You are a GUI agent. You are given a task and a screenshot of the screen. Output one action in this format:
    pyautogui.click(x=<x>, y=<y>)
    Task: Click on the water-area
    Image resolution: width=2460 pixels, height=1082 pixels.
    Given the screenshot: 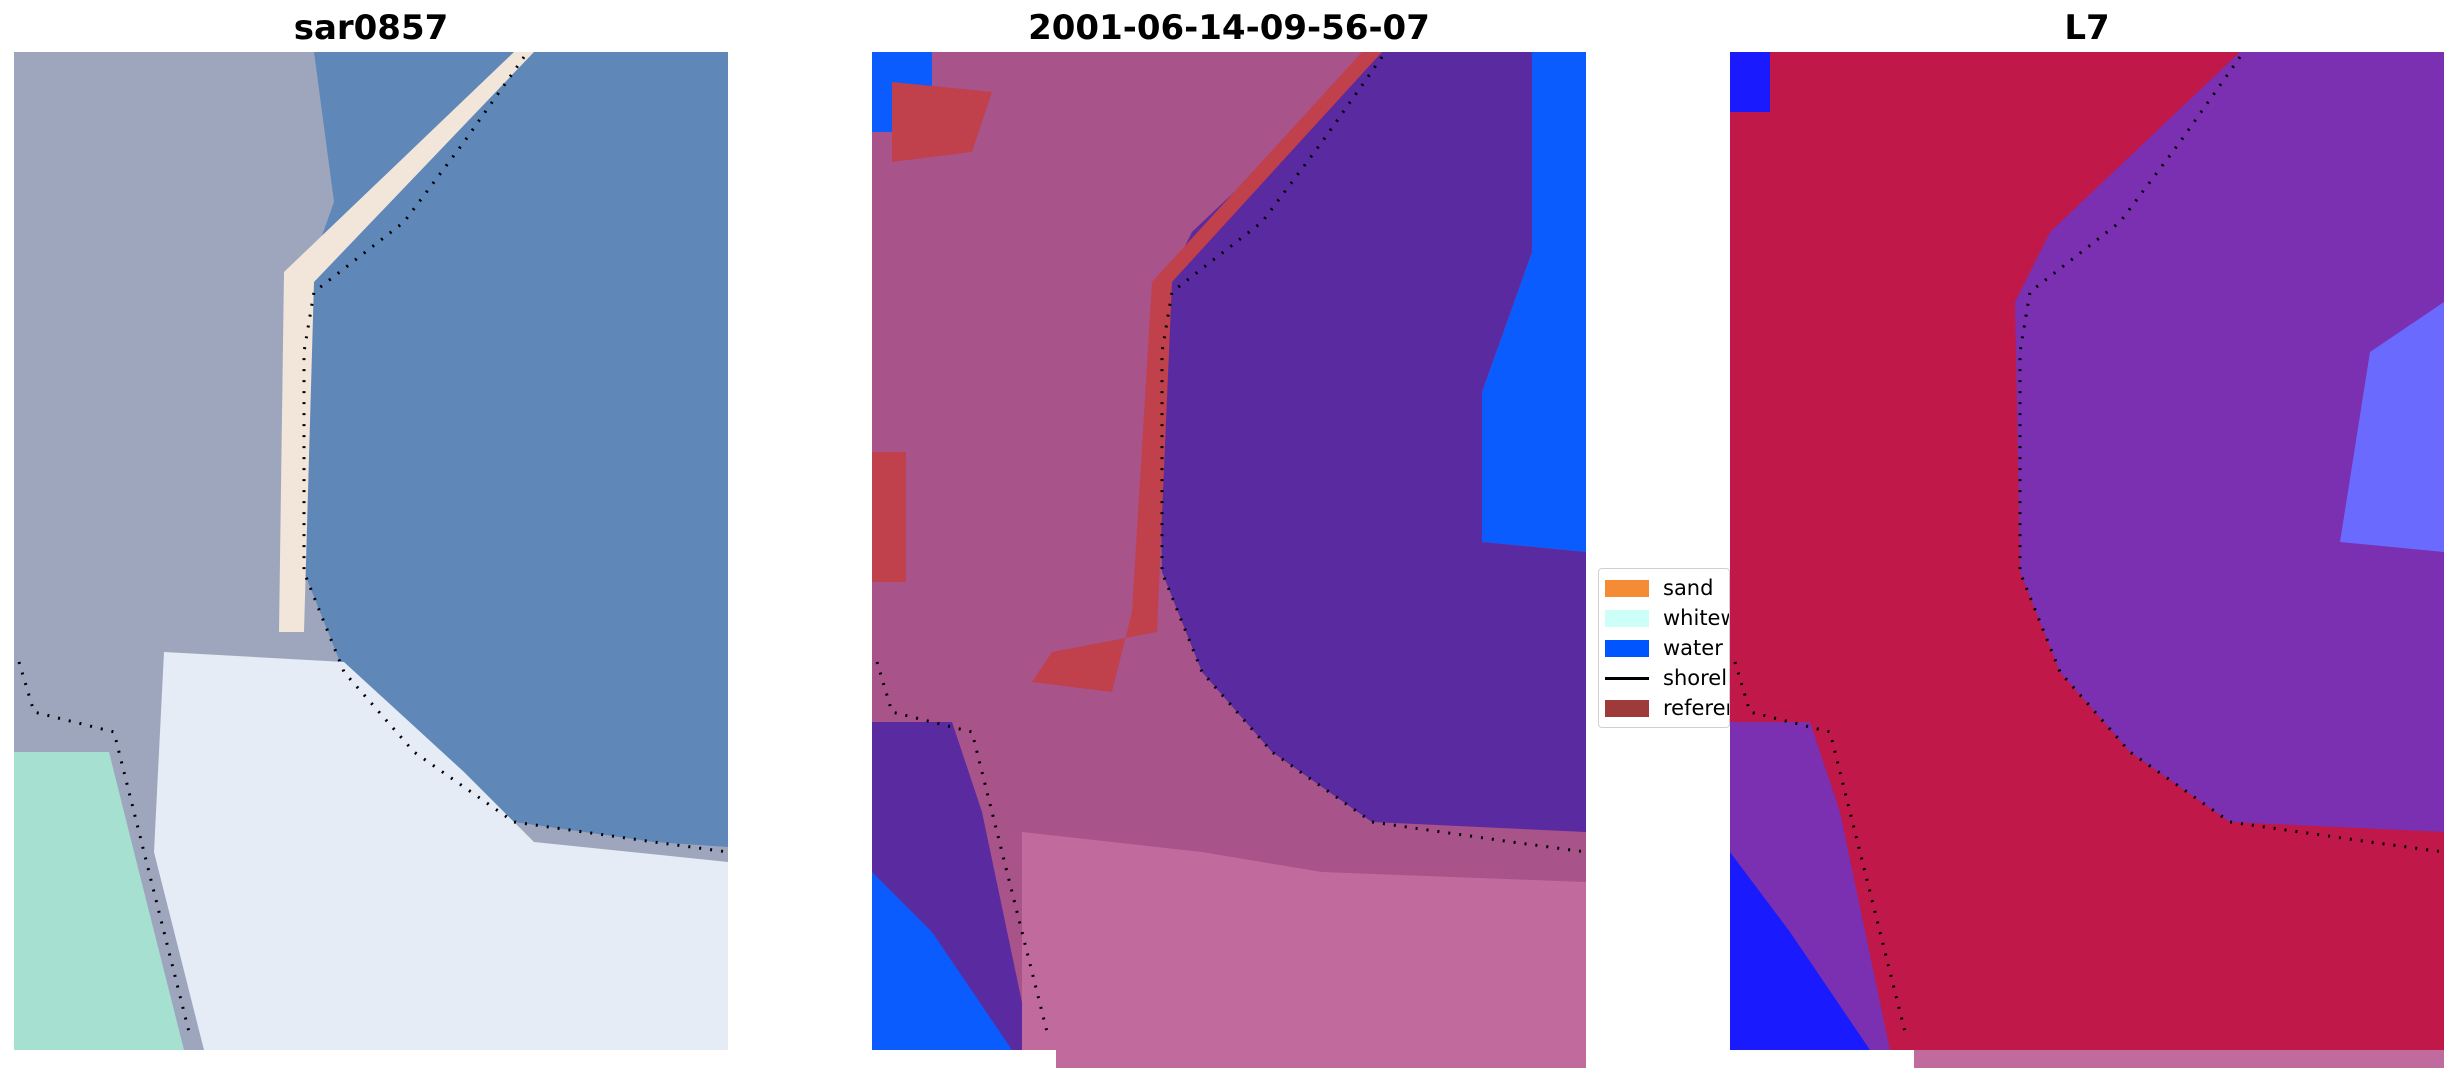 What is the action you would take?
    pyautogui.click(x=513, y=449)
    